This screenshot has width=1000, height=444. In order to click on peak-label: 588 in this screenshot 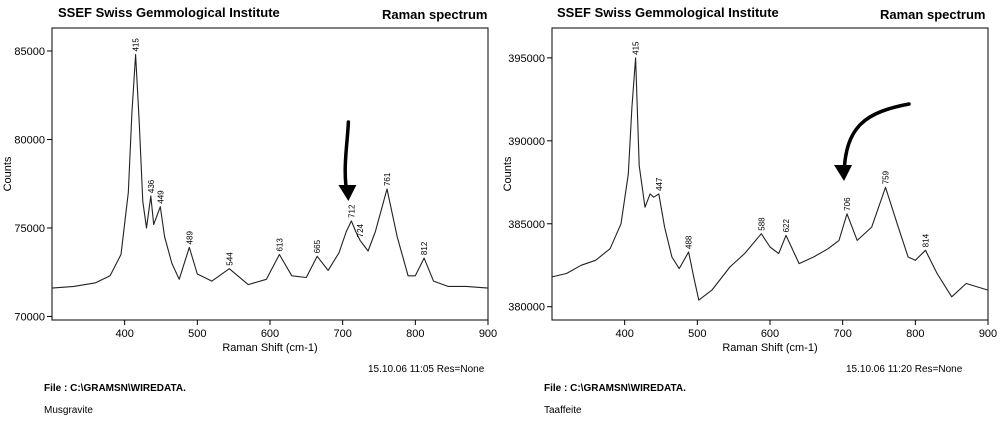, I will do `click(761, 224)`.